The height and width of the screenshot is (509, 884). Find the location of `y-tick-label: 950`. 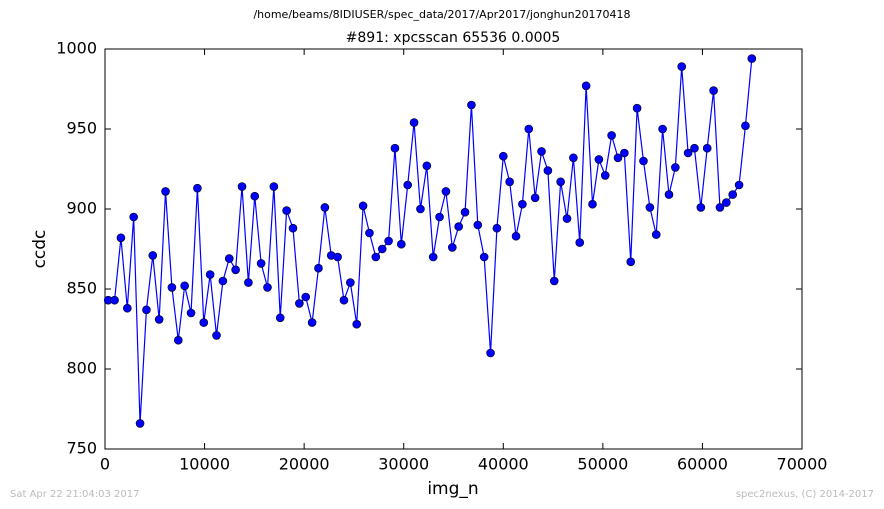

y-tick-label: 950 is located at coordinates (81, 128).